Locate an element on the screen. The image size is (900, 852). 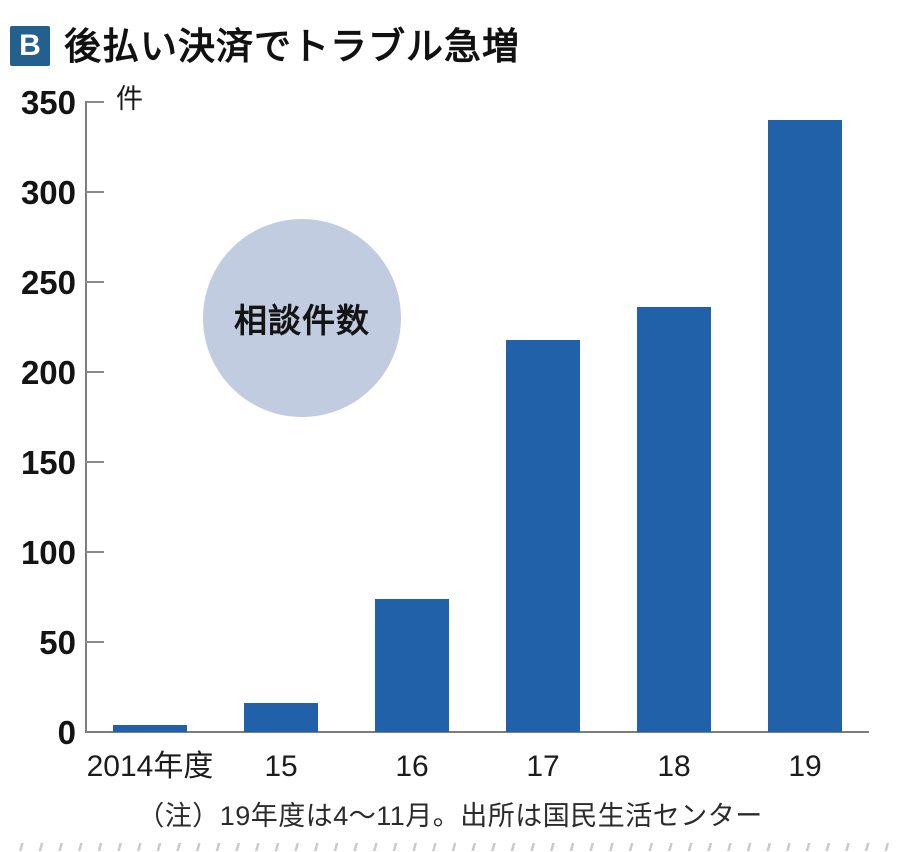
y-axis-line is located at coordinates (86, 417).